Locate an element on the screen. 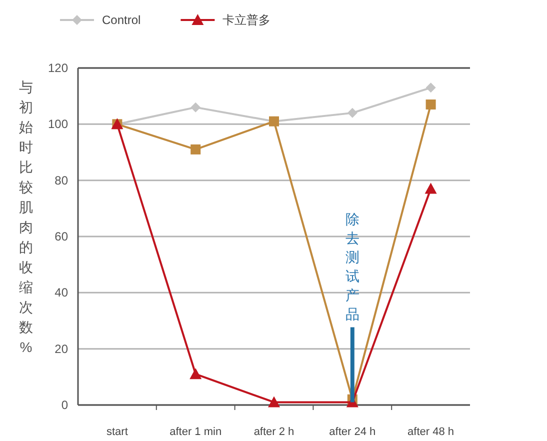 This screenshot has width=547, height=441. annotation: 除去测试产品 is located at coordinates (352, 266).